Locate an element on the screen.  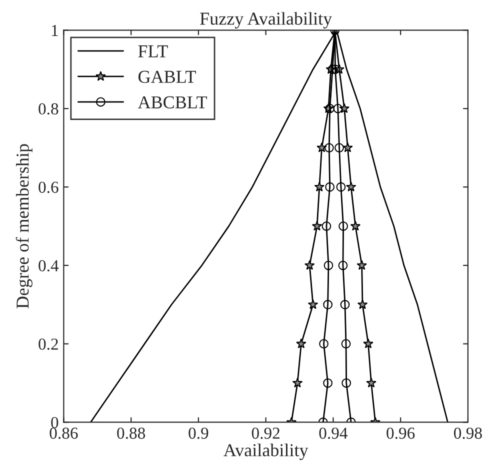
y-axis-title: Degree of membership is located at coordinates (24, 226).